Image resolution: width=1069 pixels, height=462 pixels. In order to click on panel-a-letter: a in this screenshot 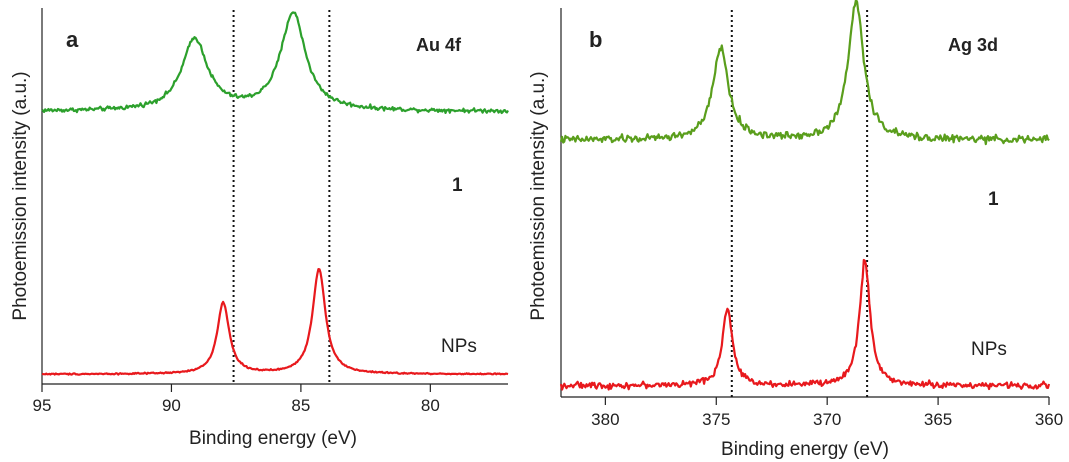, I will do `click(72, 39)`.